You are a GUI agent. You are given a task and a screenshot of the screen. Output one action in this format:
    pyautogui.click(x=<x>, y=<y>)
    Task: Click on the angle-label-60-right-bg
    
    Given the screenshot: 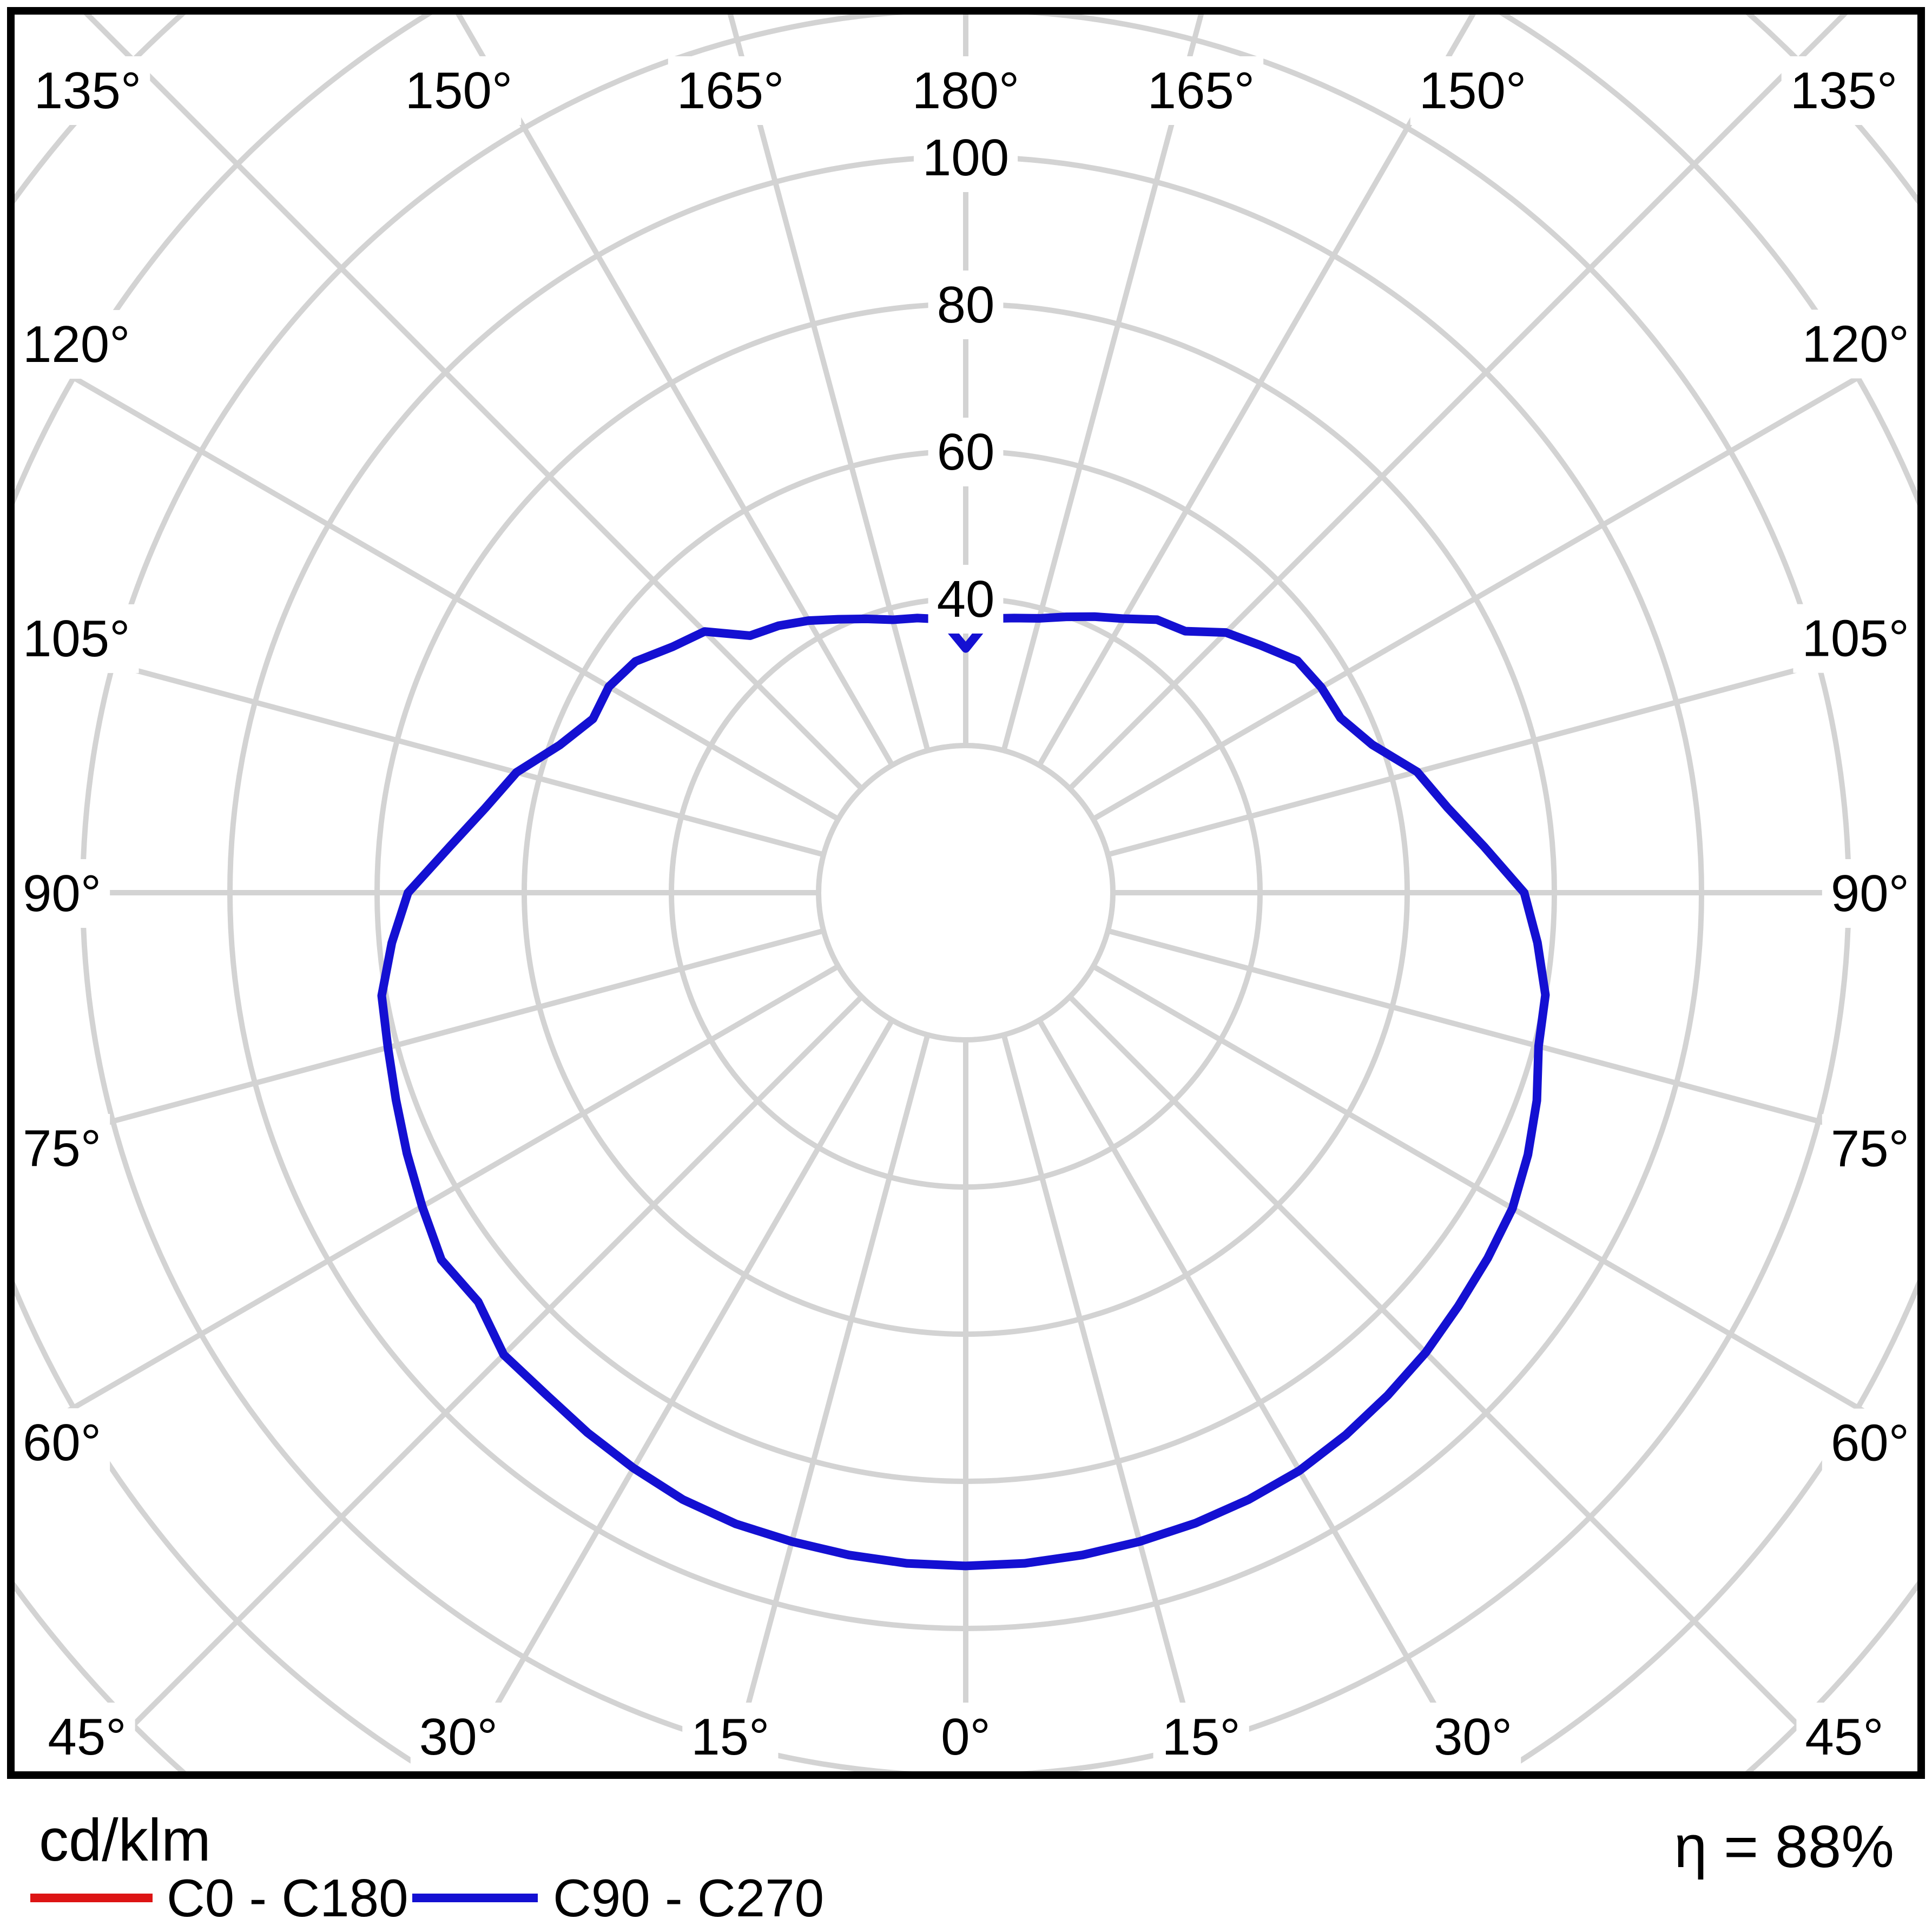 What is the action you would take?
    pyautogui.click(x=1870, y=1443)
    